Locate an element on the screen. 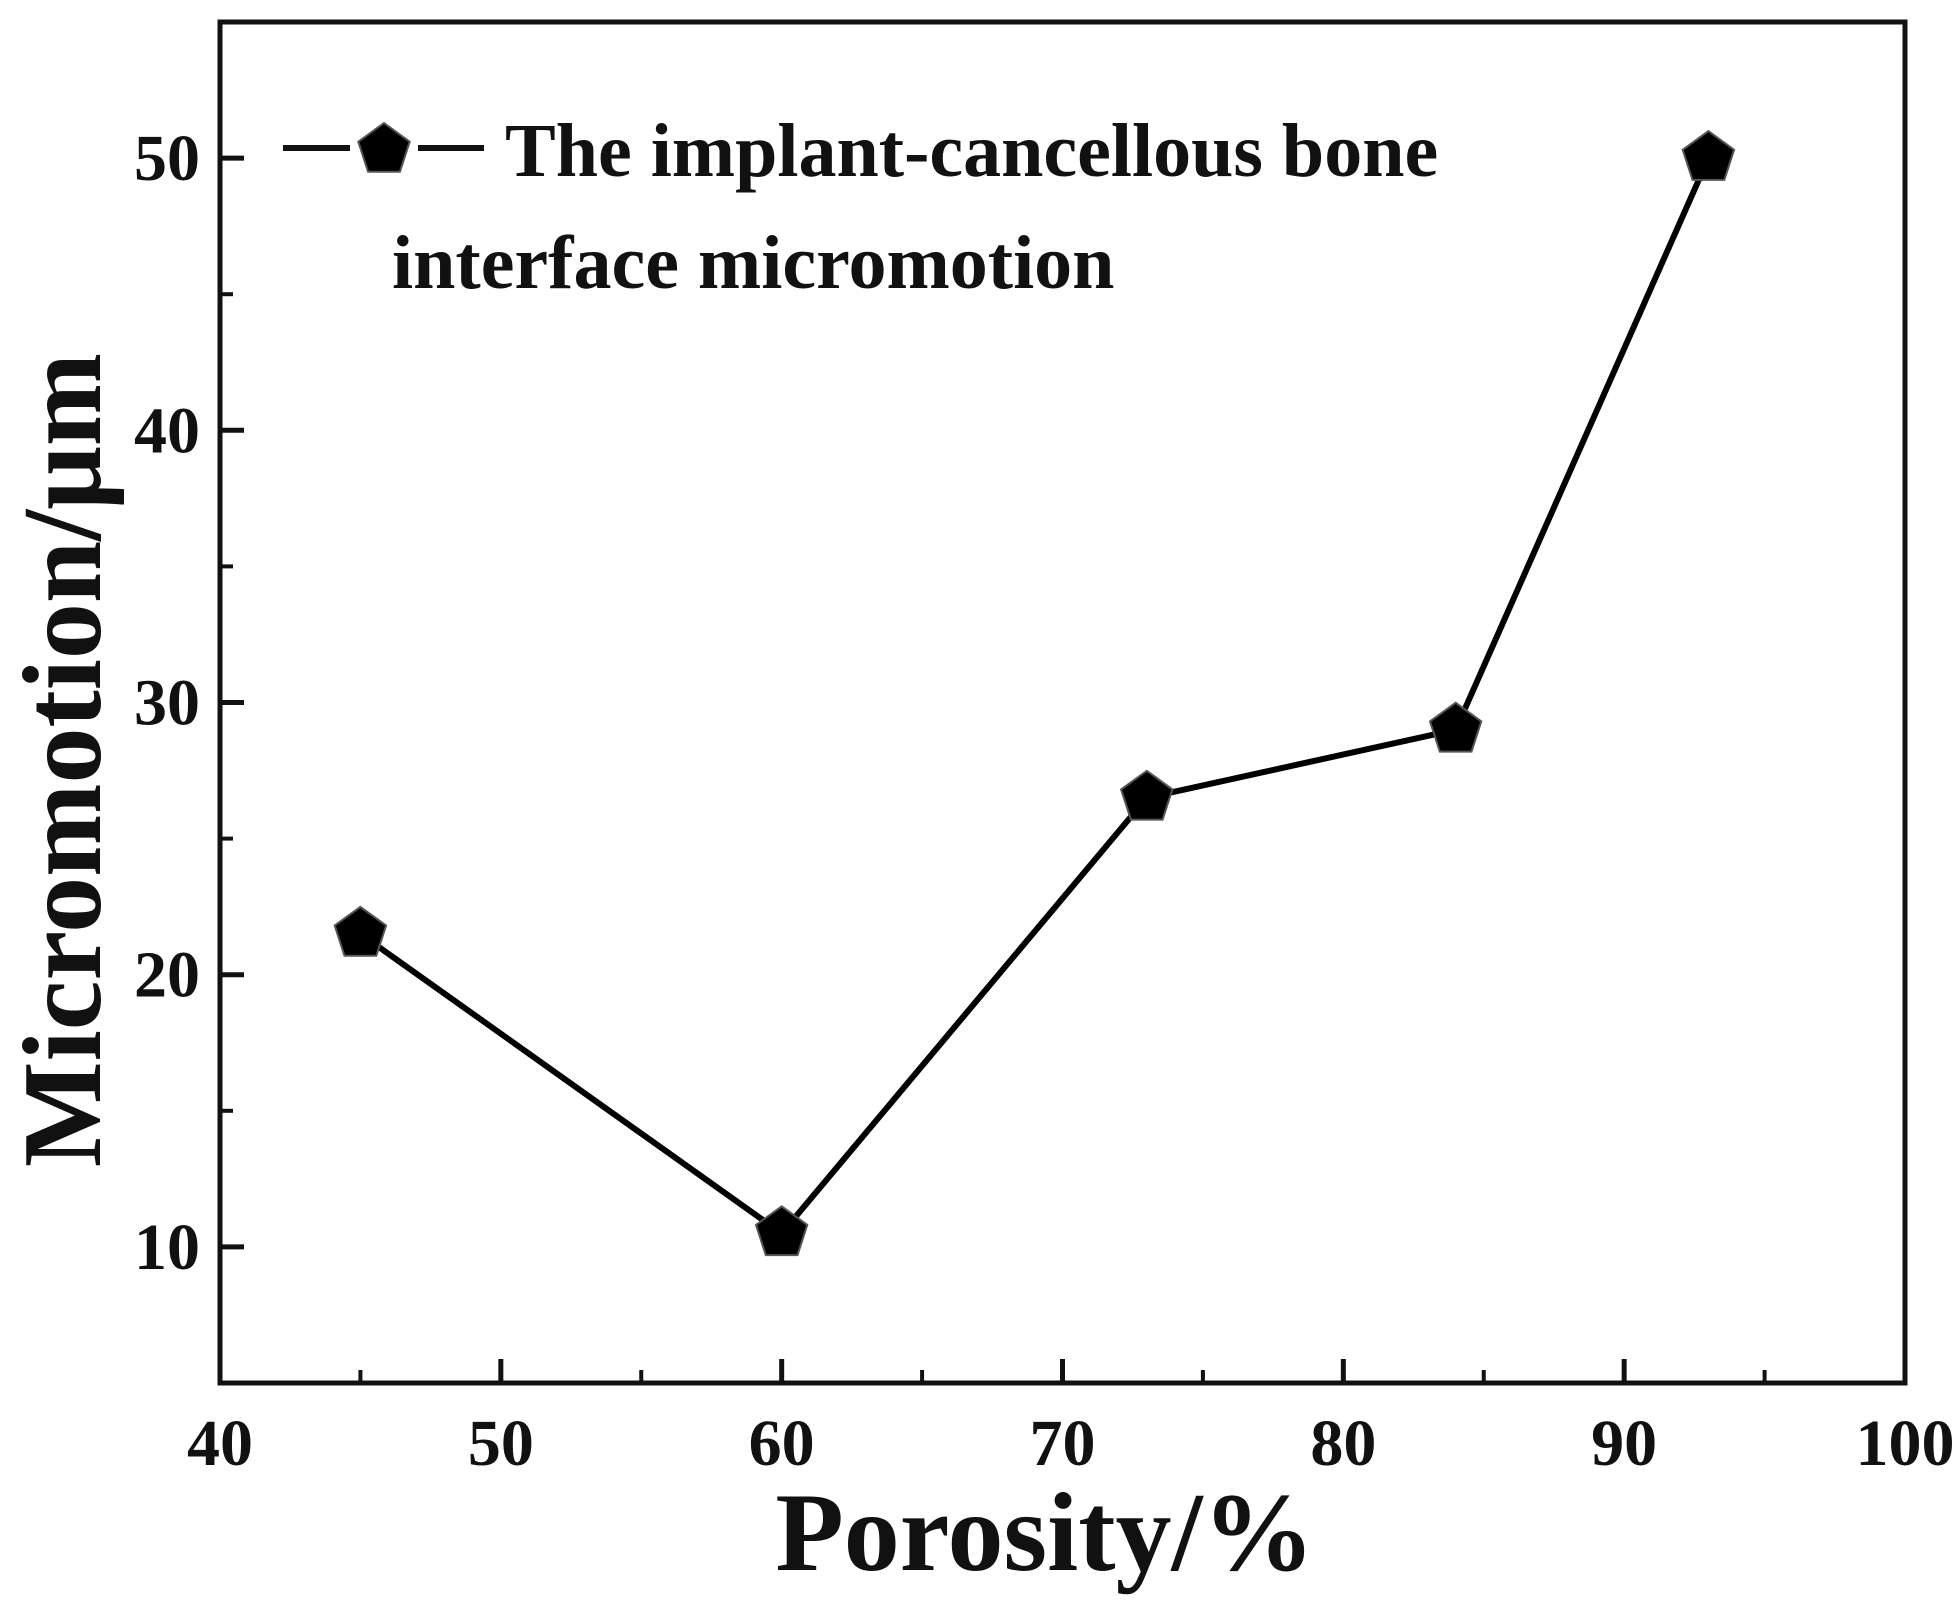 The height and width of the screenshot is (1613, 1960). x-tick-label: 50 is located at coordinates (501, 1443).